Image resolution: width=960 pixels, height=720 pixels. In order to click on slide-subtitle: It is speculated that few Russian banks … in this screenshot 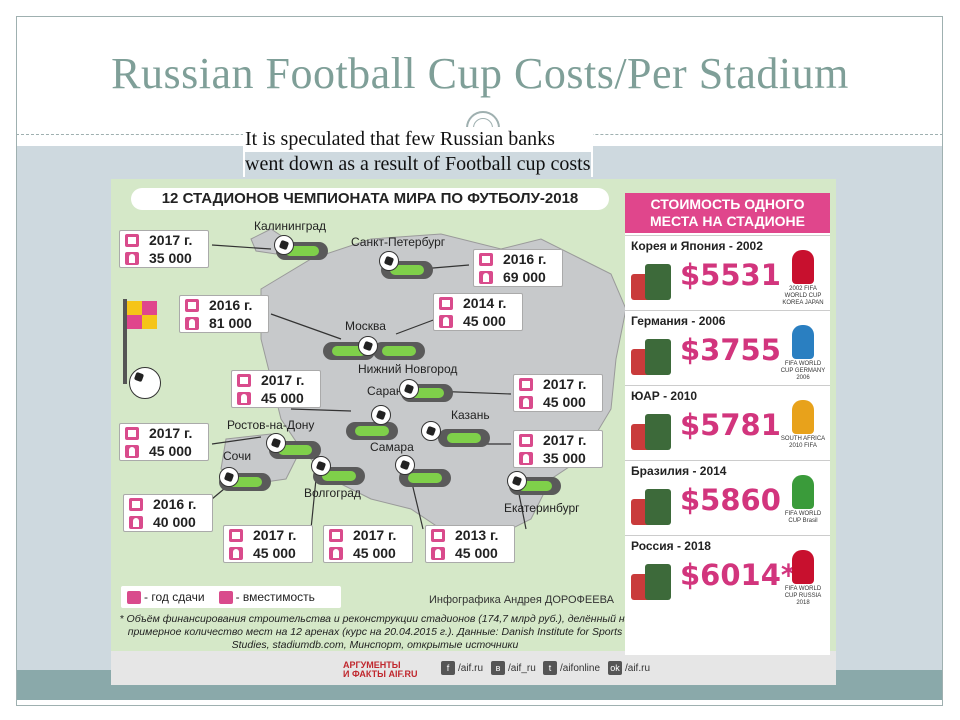, I will do `click(418, 152)`.